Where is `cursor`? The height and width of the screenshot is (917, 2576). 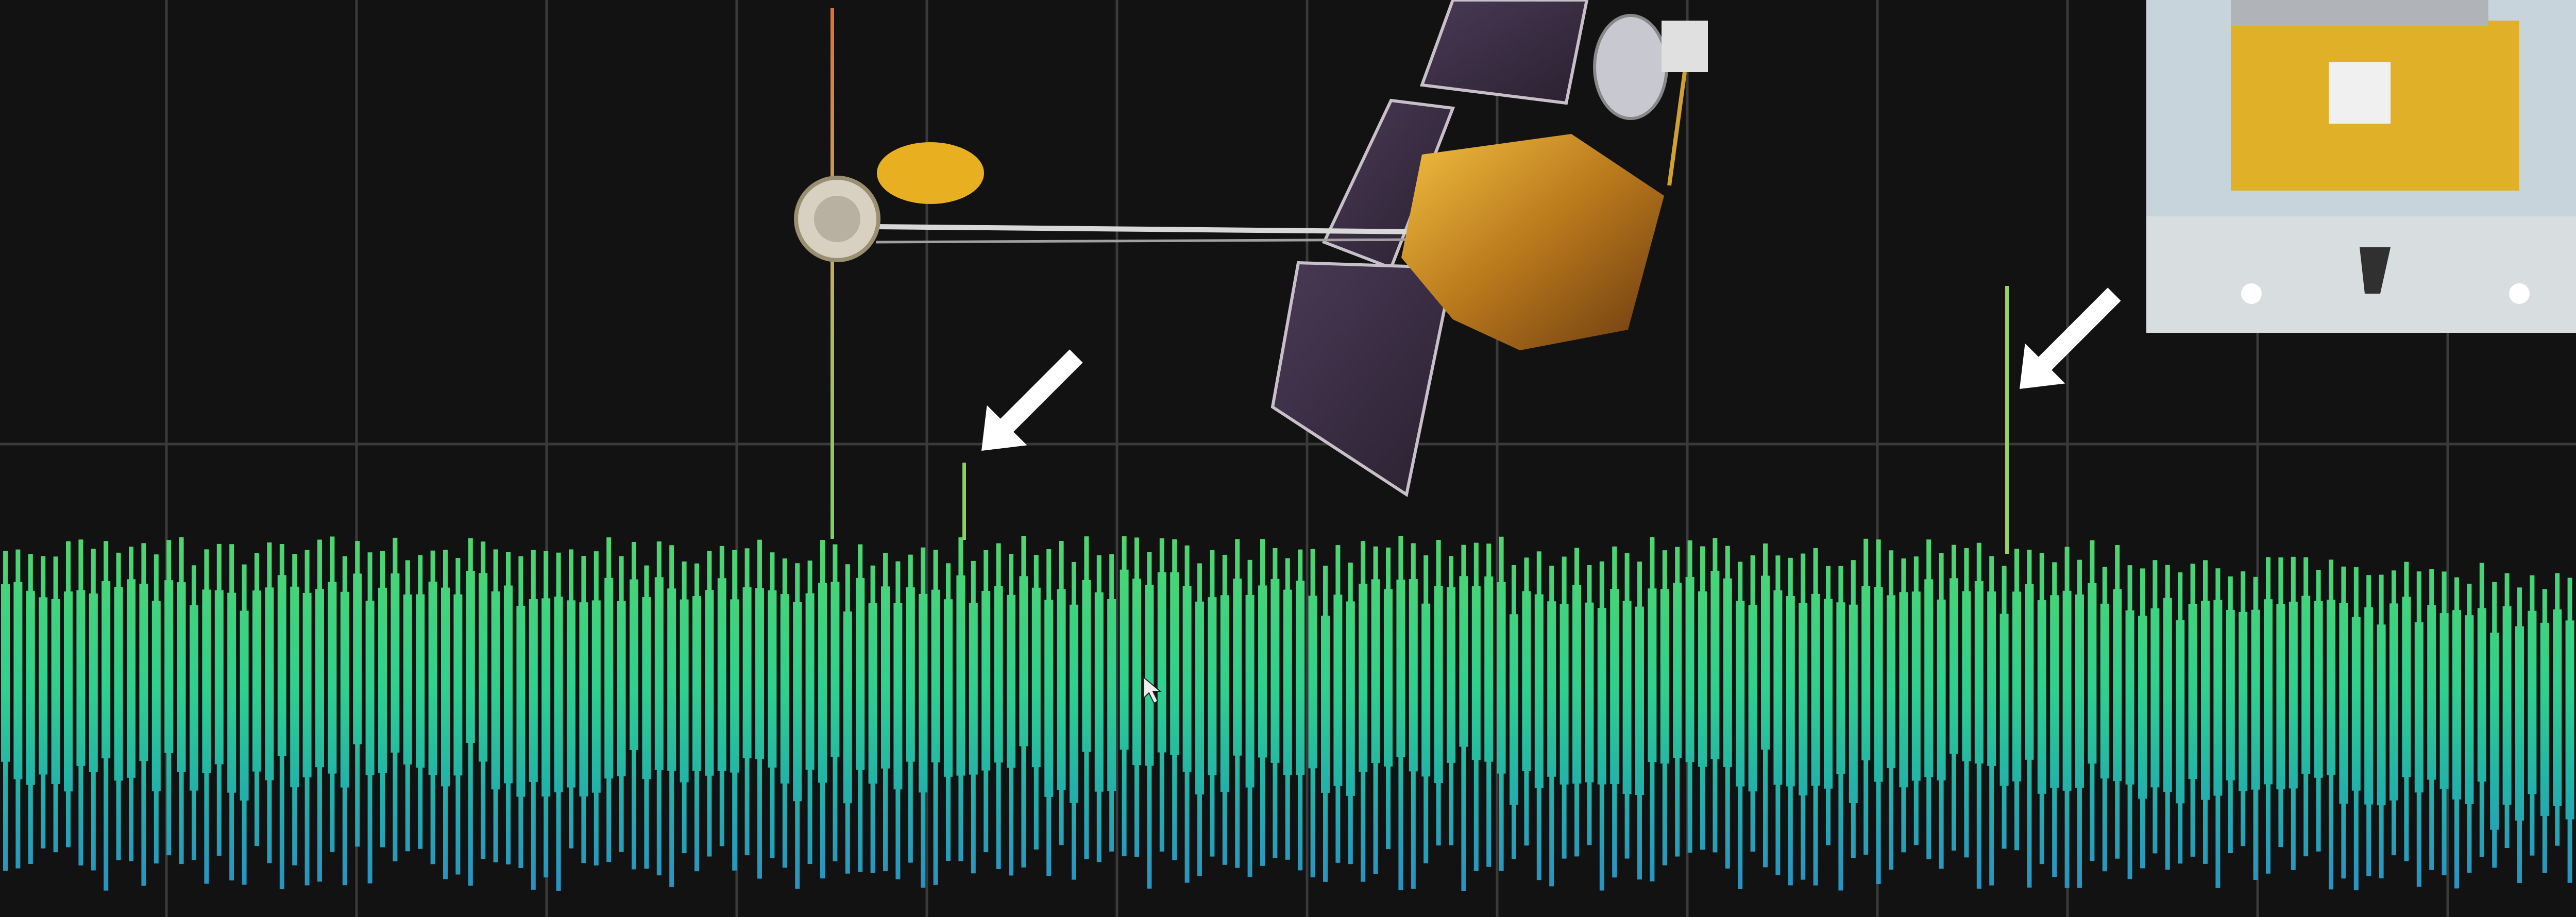 cursor is located at coordinates (1152, 690).